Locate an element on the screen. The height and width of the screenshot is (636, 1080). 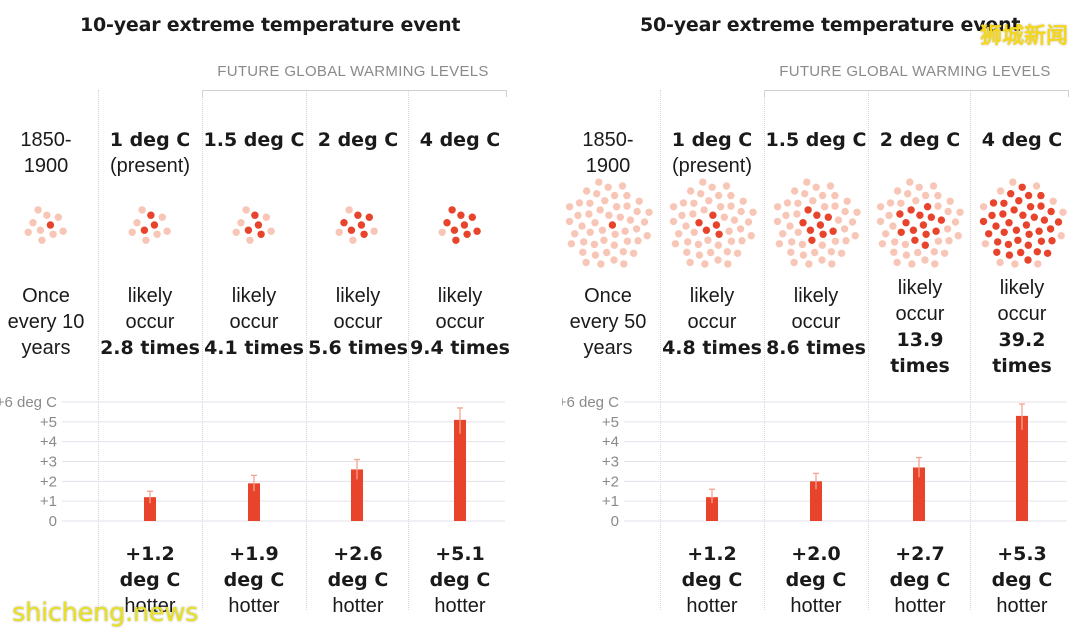
y-tick-label: +4 is located at coordinates (48, 442).